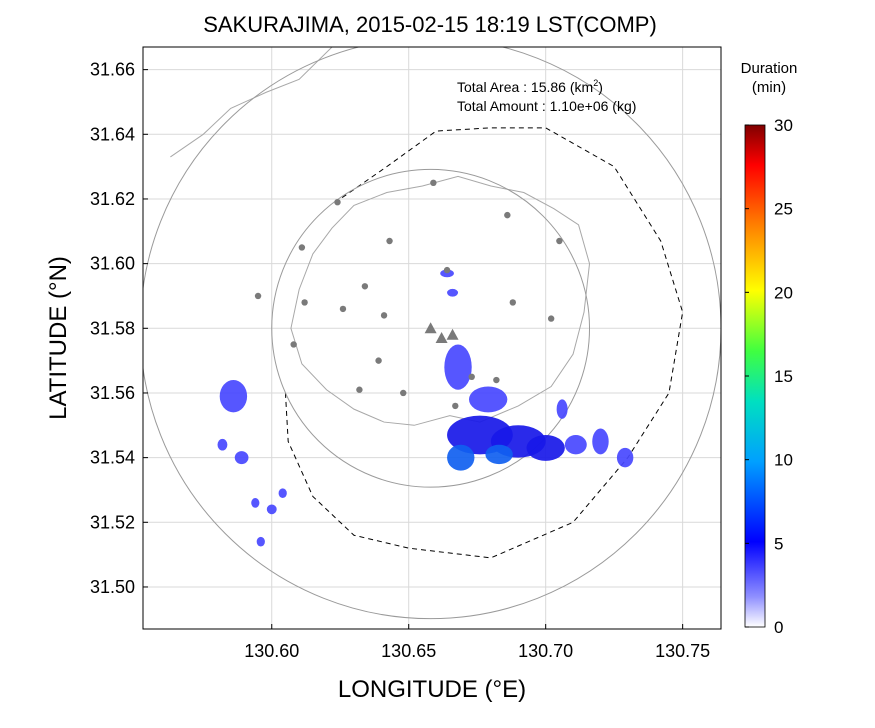 The height and width of the screenshot is (728, 875). What do you see at coordinates (112, 199) in the screenshot?
I see `y-tick-label: 31.62` at bounding box center [112, 199].